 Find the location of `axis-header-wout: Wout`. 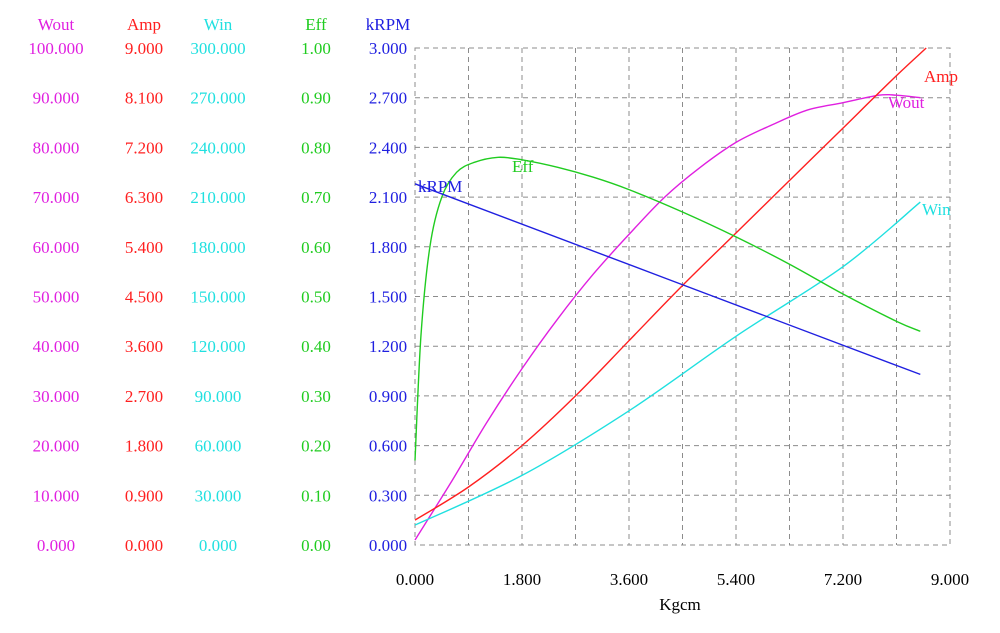

axis-header-wout: Wout is located at coordinates (56, 24).